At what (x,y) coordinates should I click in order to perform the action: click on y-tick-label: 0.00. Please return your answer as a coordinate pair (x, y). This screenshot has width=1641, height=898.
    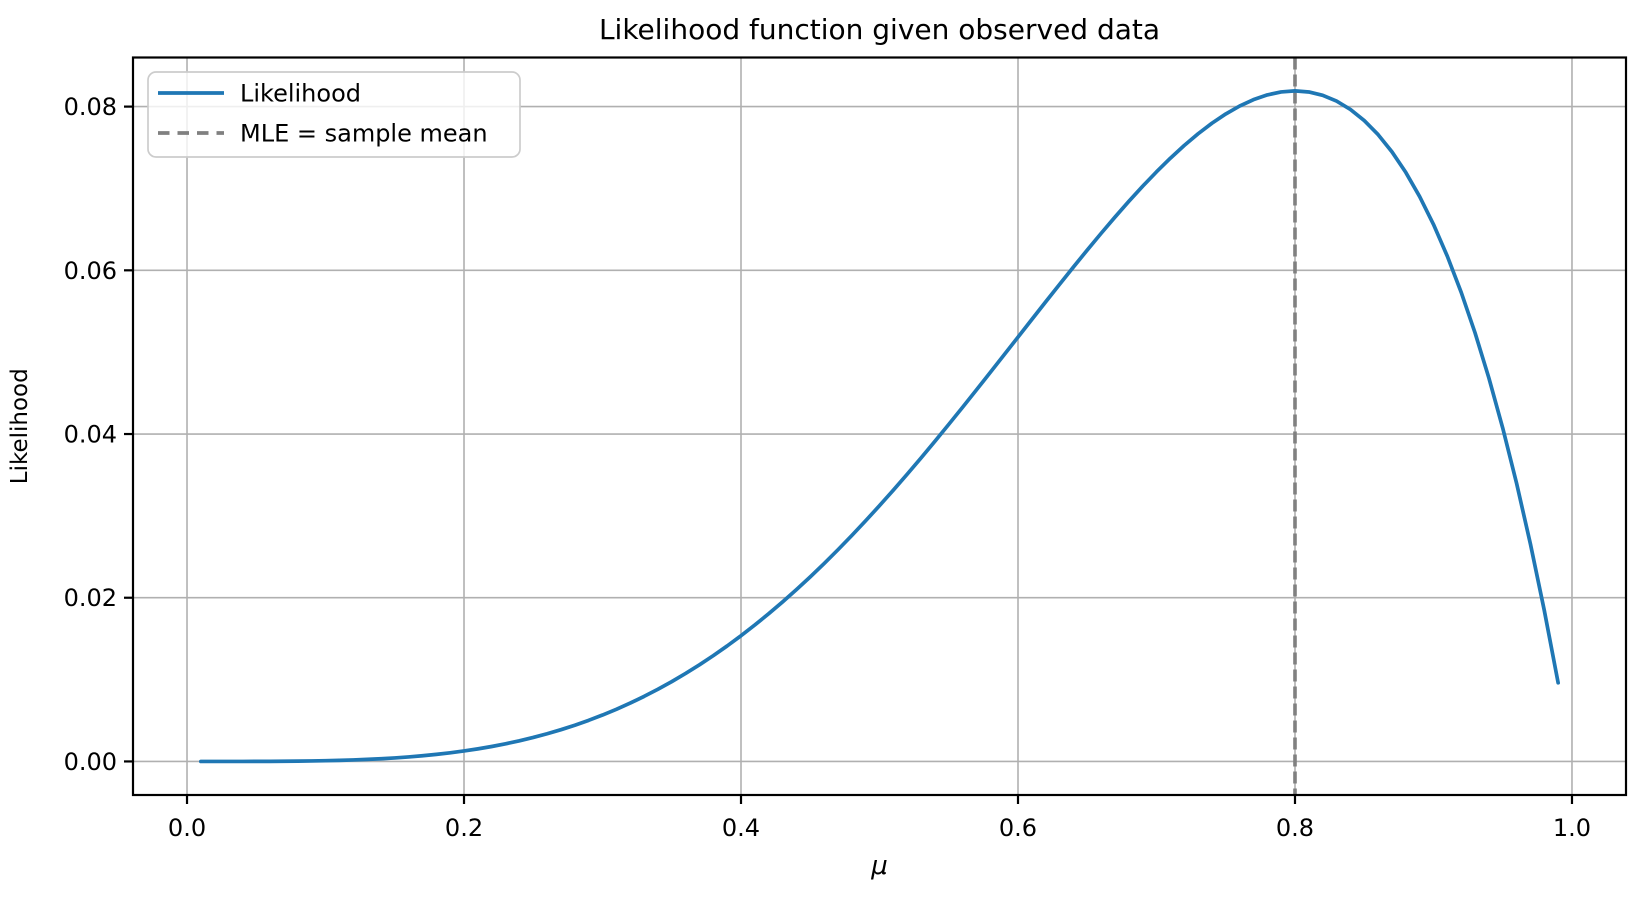
    Looking at the image, I should click on (90, 762).